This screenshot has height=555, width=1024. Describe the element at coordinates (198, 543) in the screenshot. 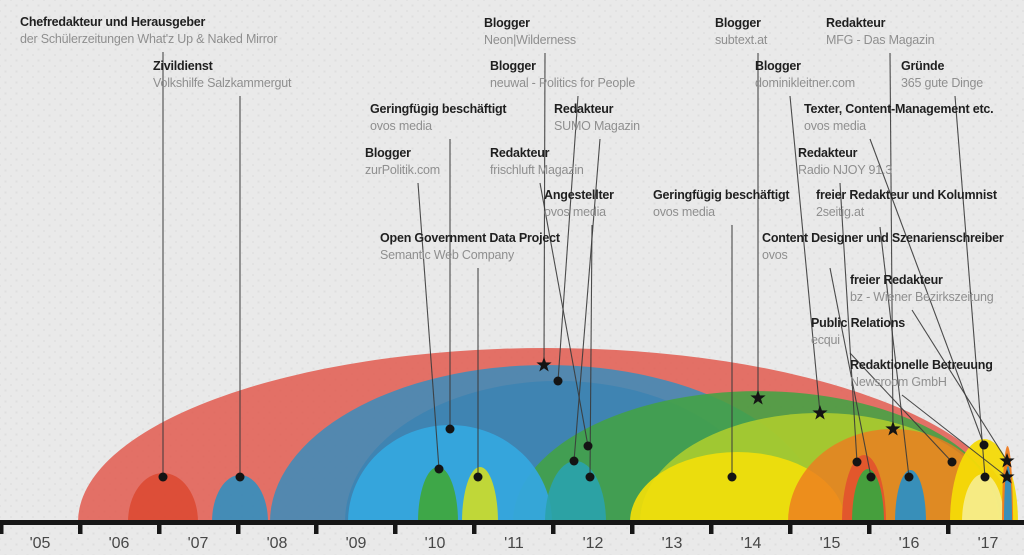

I see `year-tick-label: '07` at that location.